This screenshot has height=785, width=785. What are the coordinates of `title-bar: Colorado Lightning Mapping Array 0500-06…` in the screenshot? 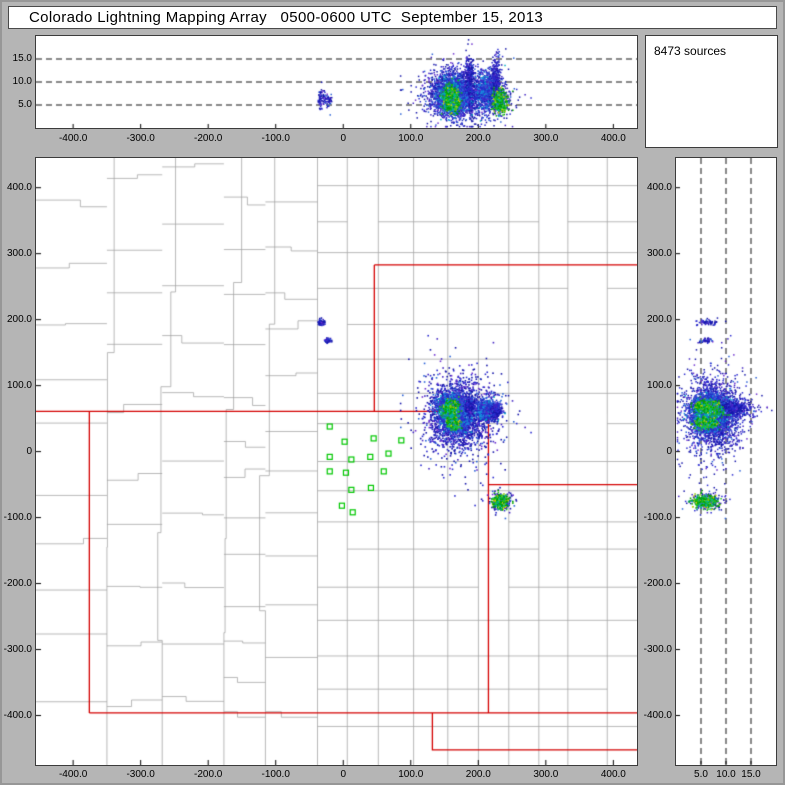 It's located at (392, 17).